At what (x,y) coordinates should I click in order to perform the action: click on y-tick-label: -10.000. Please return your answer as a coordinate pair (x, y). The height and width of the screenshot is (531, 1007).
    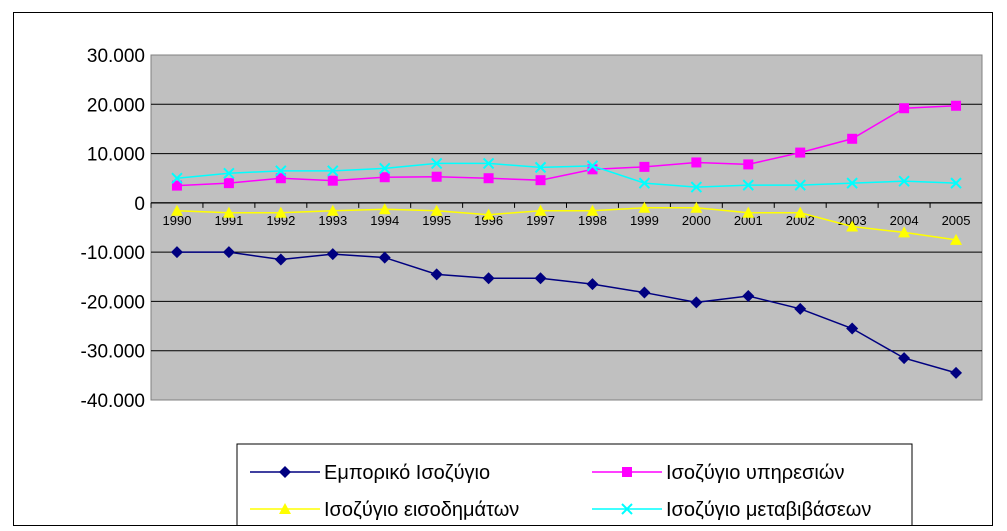
    Looking at the image, I should click on (113, 253).